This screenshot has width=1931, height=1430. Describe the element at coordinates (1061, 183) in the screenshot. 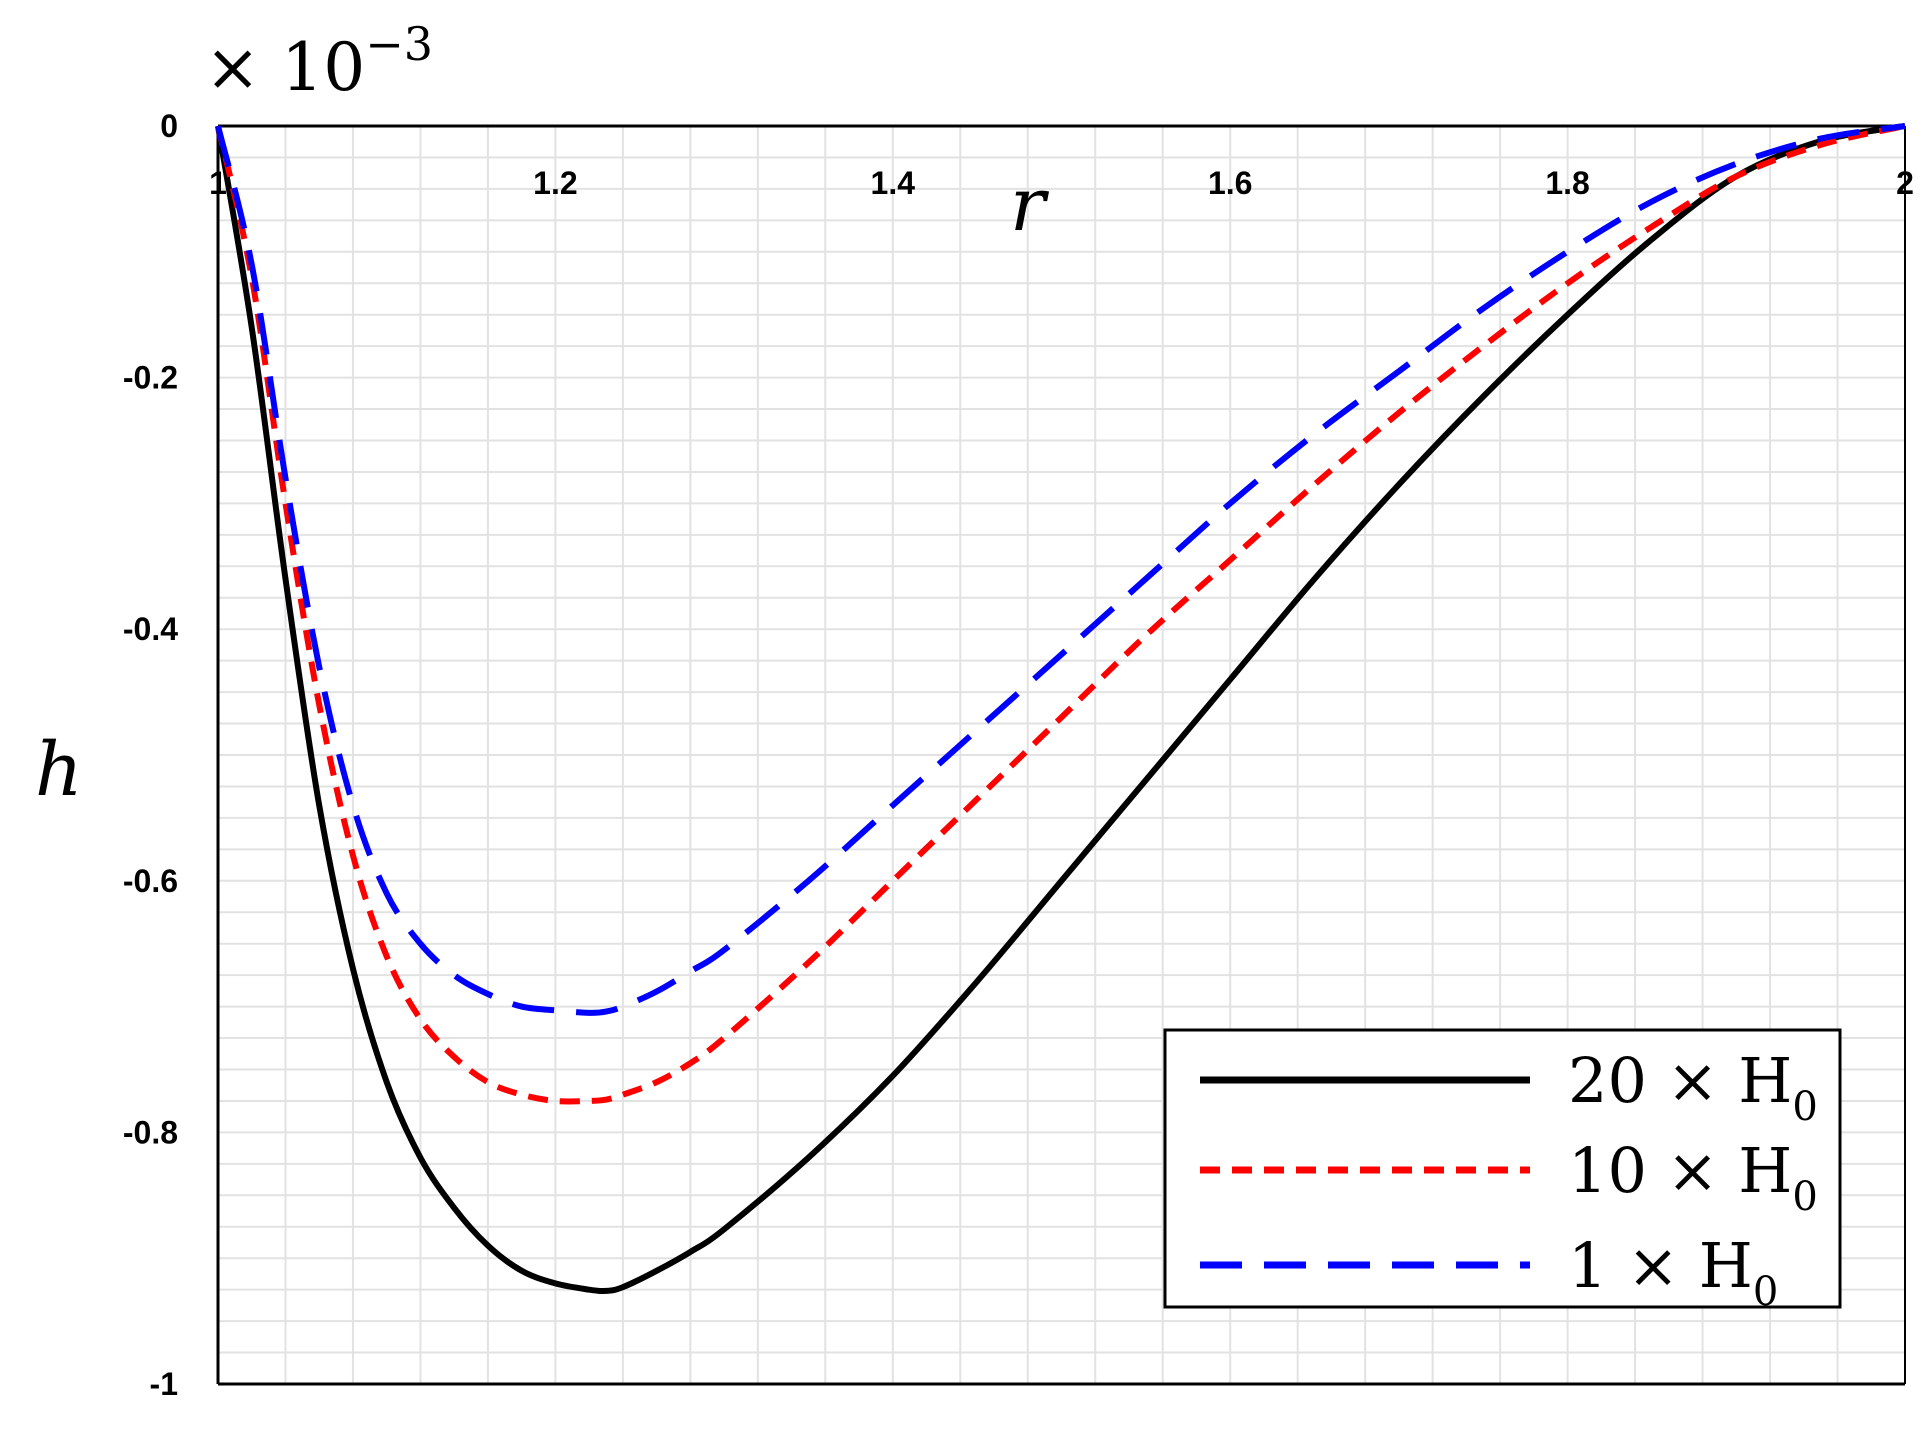

I see `x-tick-labels: 1 1.2 1.4 1.6 1.8 2` at that location.